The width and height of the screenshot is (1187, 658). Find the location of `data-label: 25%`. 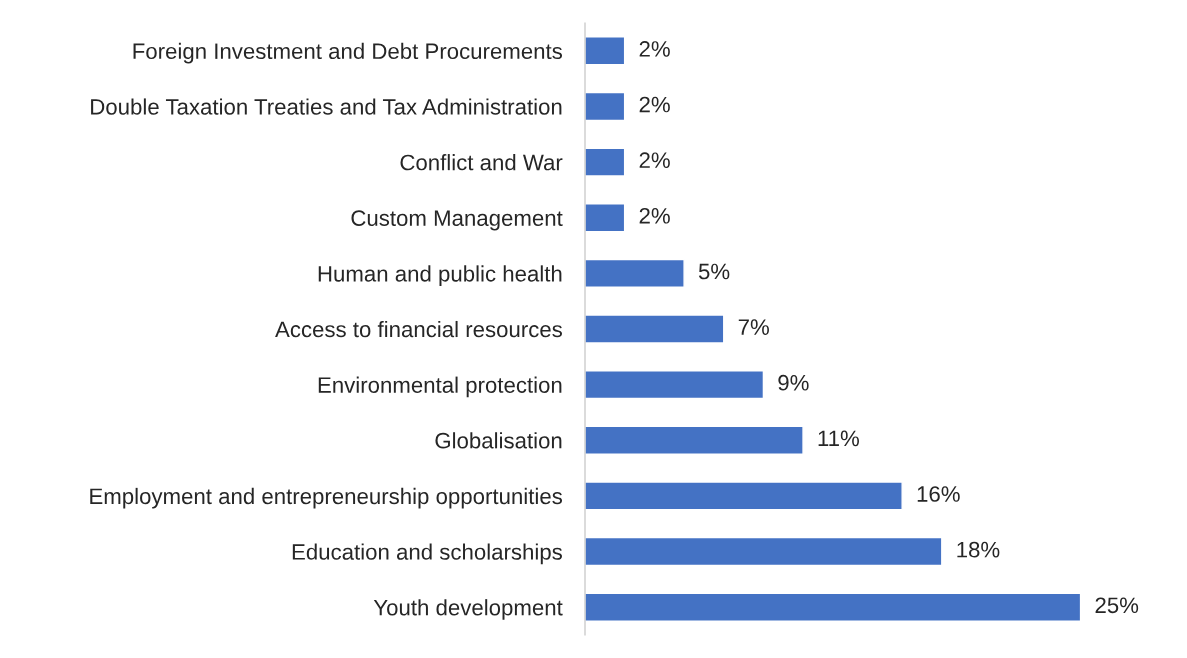

data-label: 25% is located at coordinates (1117, 605).